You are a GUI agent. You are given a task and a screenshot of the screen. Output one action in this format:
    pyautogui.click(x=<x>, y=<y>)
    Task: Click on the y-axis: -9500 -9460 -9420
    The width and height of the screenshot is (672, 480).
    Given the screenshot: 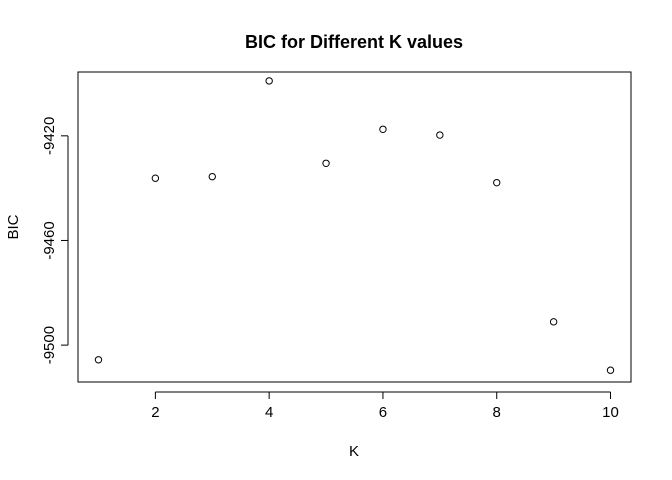 What is the action you would take?
    pyautogui.click(x=55, y=240)
    